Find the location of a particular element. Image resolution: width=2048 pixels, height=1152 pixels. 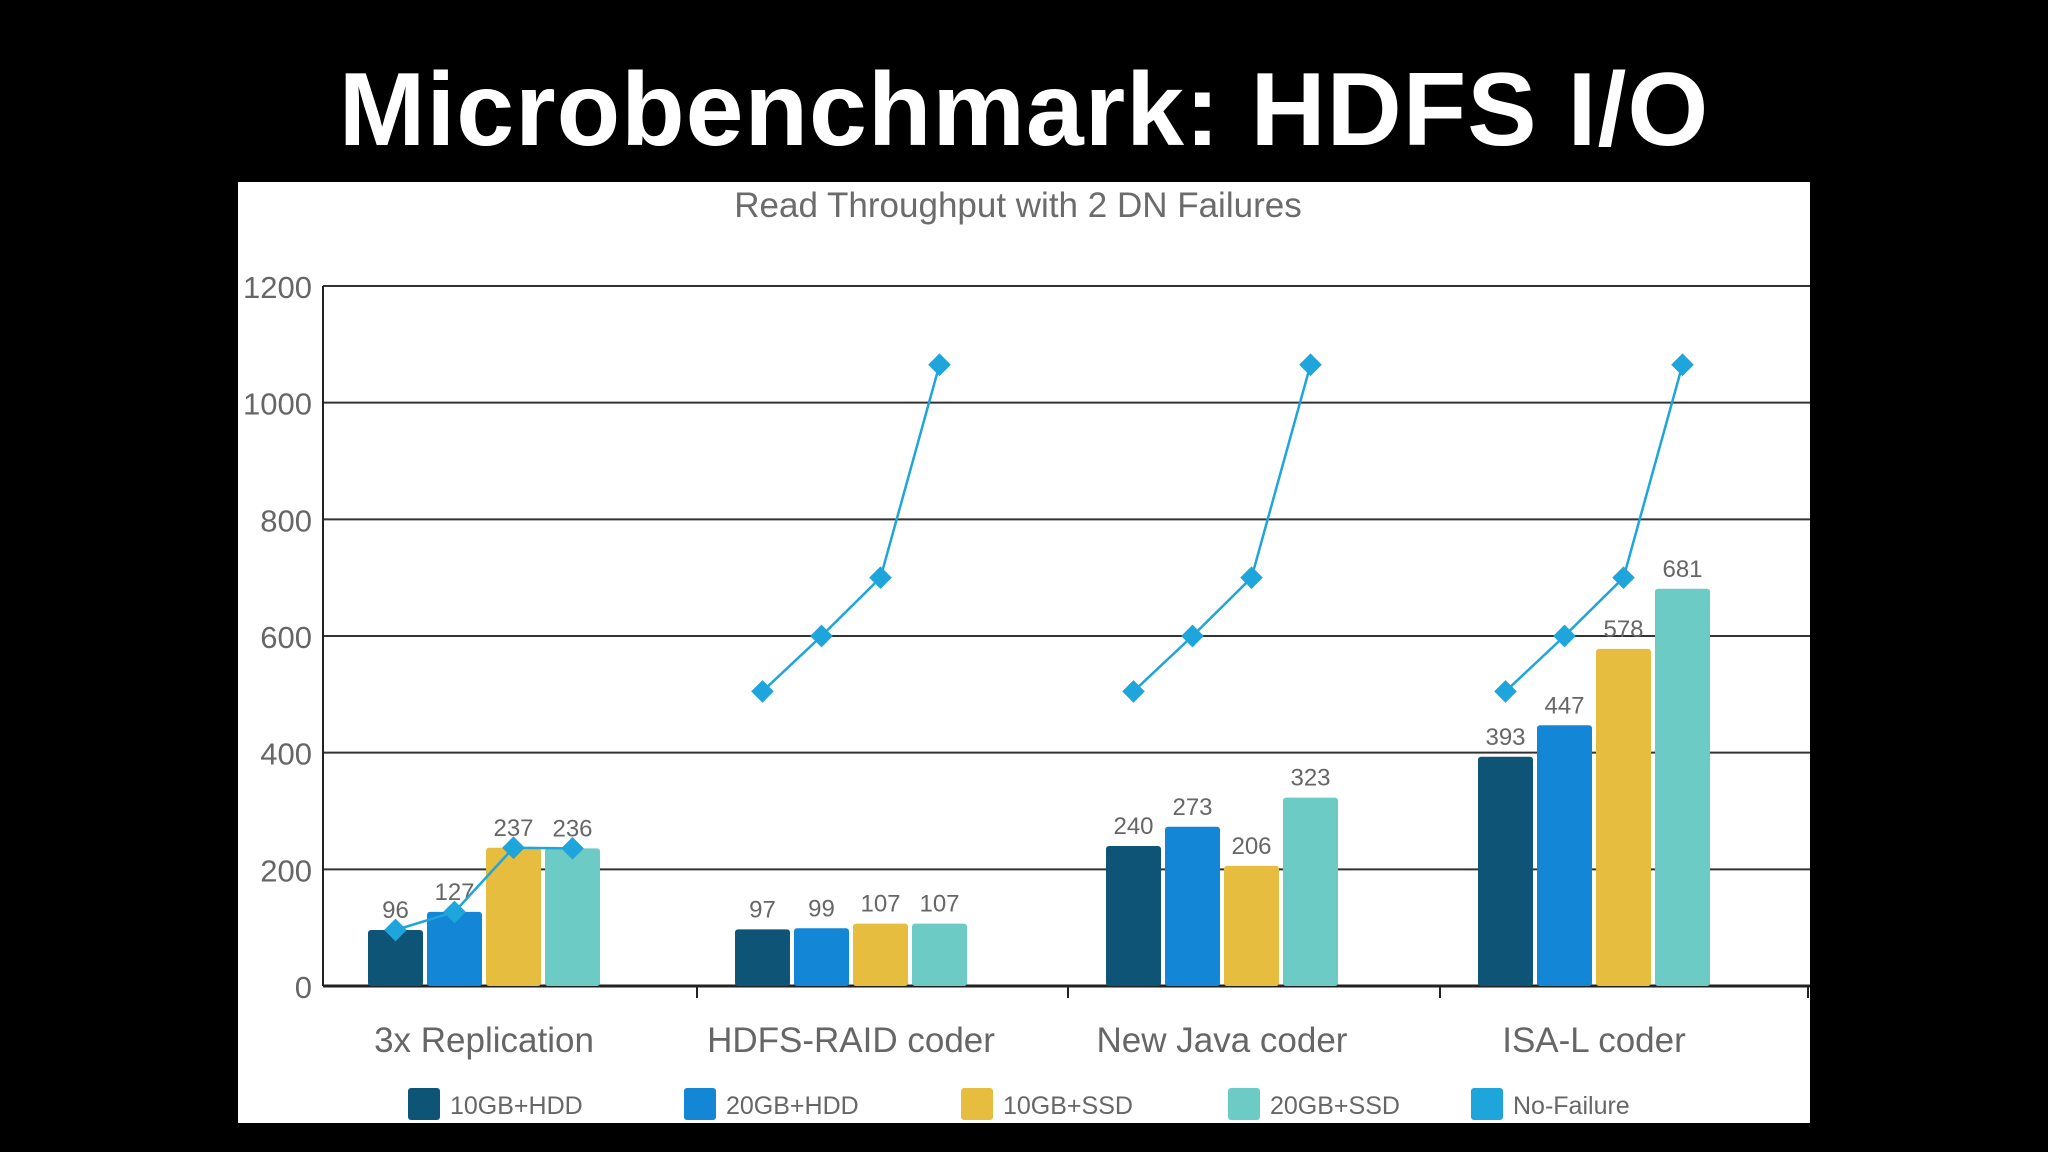

bar-value-label: 578 is located at coordinates (1623, 629).